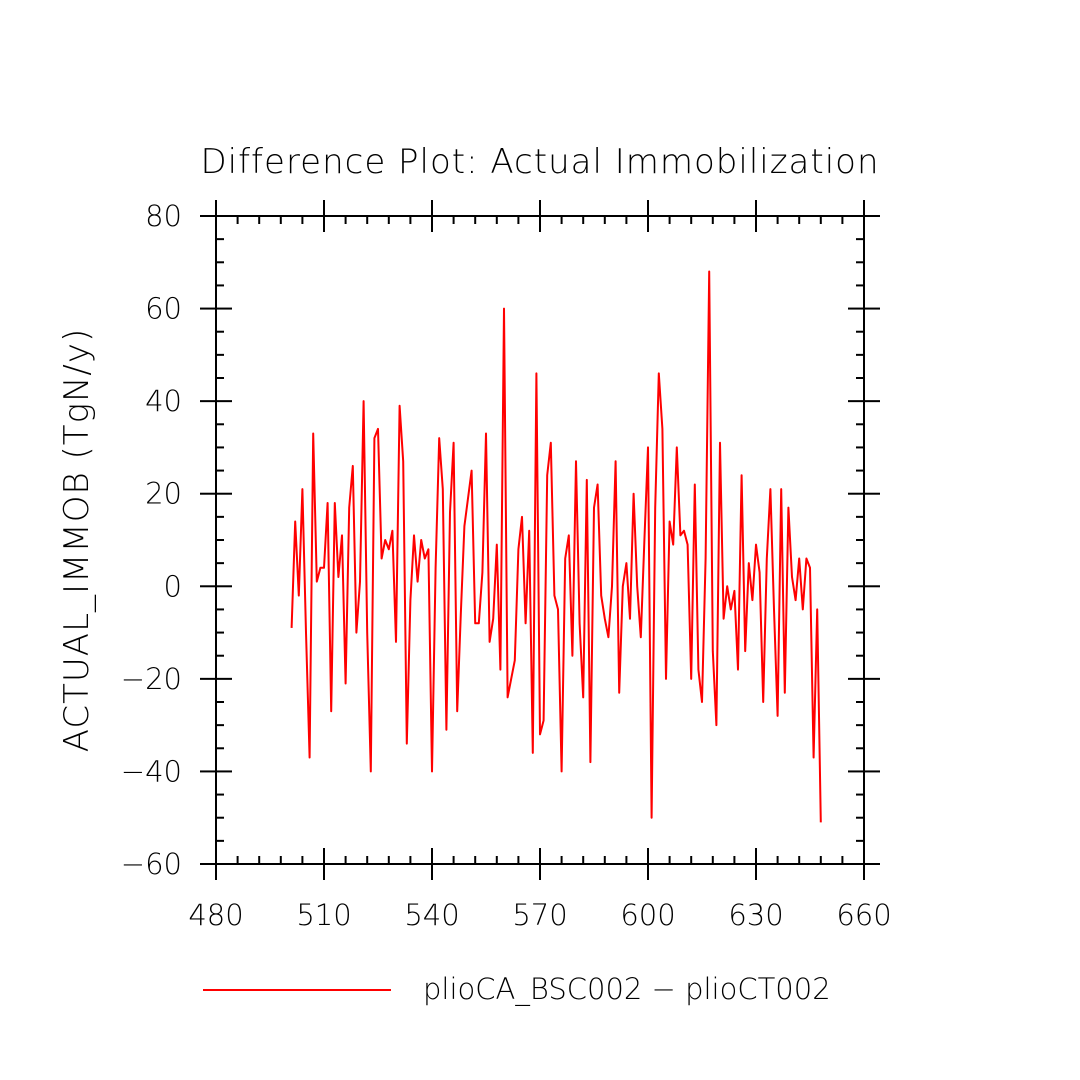 This screenshot has height=1080, width=1080. Describe the element at coordinates (151, 864) in the screenshot. I see `y-tick-label: −60` at that location.